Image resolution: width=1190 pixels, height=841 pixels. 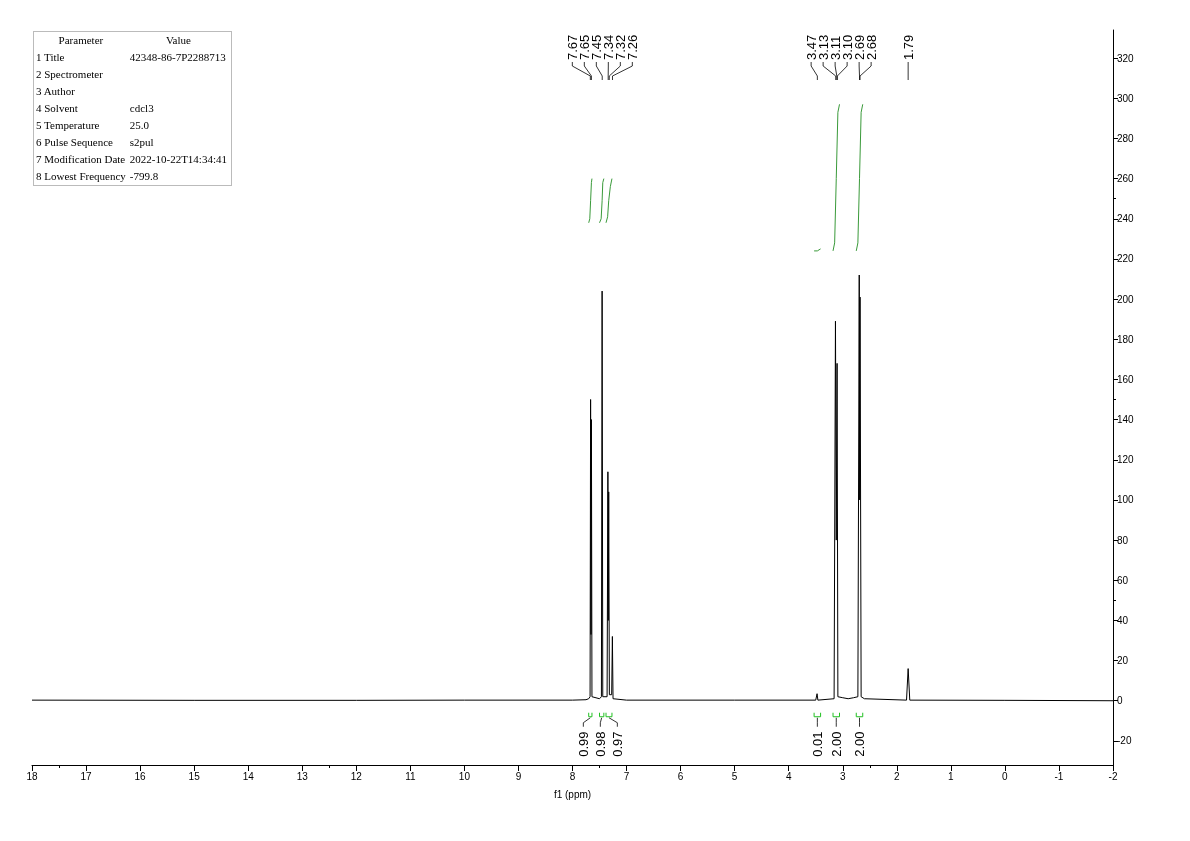 What do you see at coordinates (141, 108) in the screenshot?
I see `annotation: cdcl3` at bounding box center [141, 108].